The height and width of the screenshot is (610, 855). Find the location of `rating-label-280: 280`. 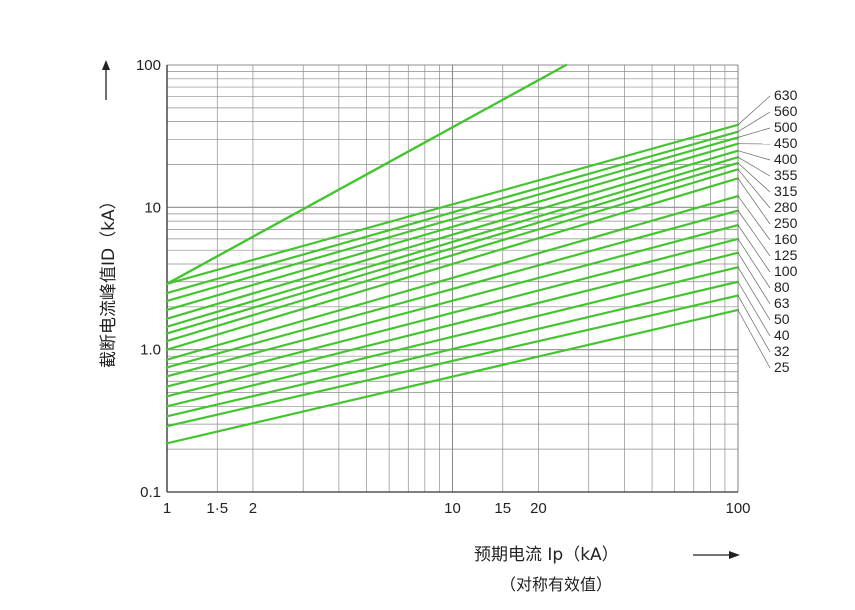

rating-label-280: 280 is located at coordinates (786, 207).